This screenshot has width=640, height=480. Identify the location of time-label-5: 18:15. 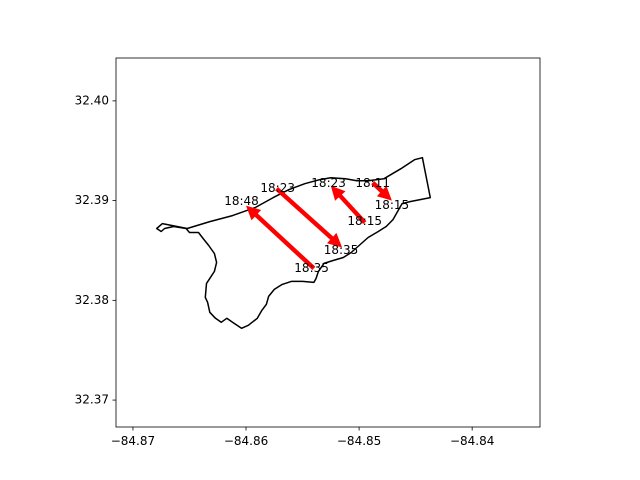
(364, 221).